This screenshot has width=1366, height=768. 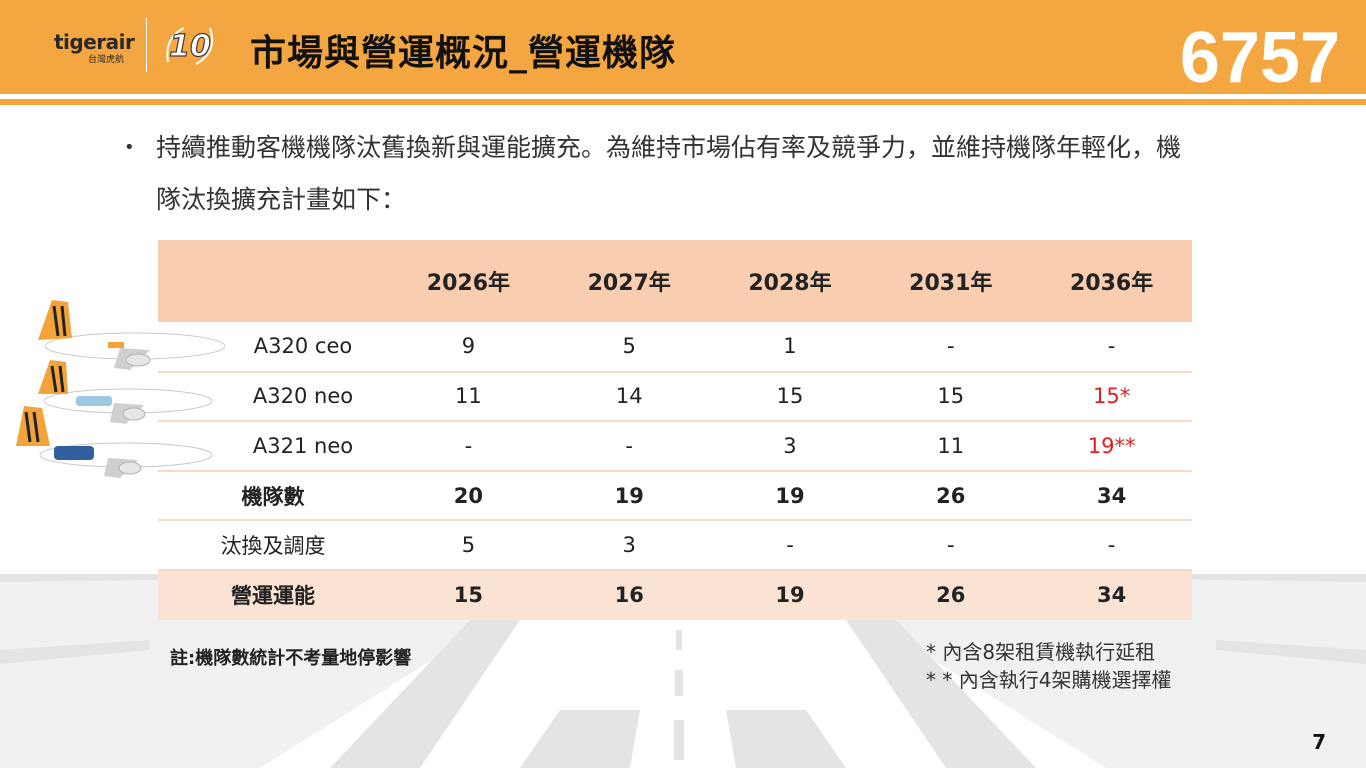 What do you see at coordinates (790, 283) in the screenshot?
I see `table-header-cell: 2028年` at bounding box center [790, 283].